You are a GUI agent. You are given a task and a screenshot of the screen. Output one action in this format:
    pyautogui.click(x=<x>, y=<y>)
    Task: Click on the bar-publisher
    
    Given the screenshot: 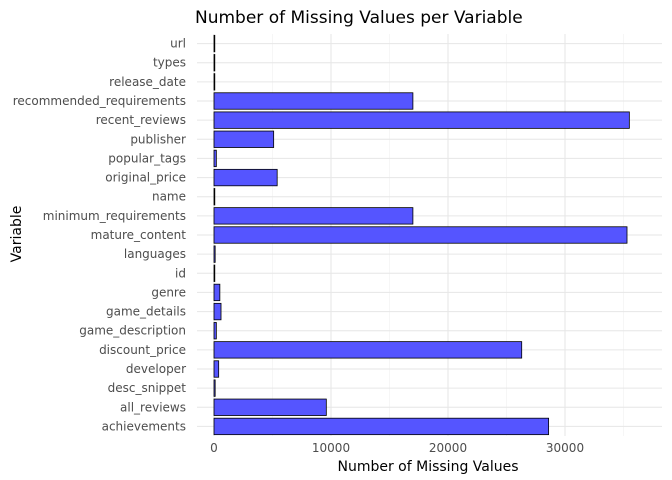 What is the action you would take?
    pyautogui.click(x=244, y=139)
    